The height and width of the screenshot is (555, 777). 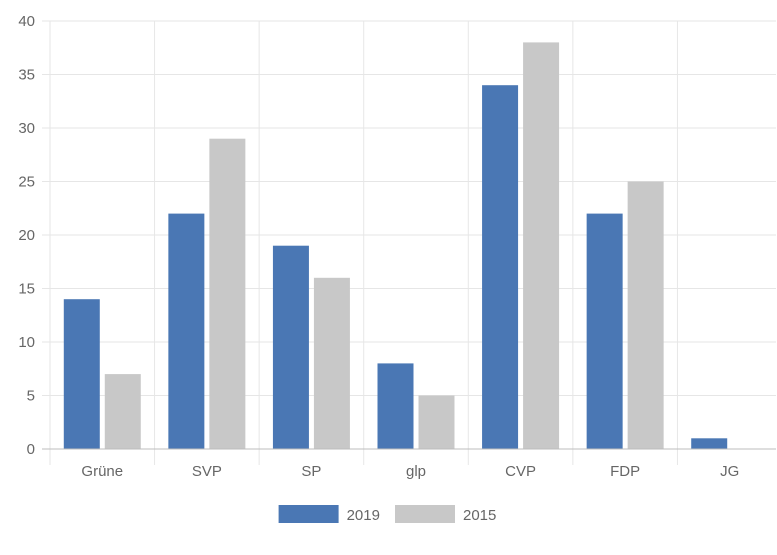 What do you see at coordinates (26, 289) in the screenshot?
I see `y-tick-label: 15` at bounding box center [26, 289].